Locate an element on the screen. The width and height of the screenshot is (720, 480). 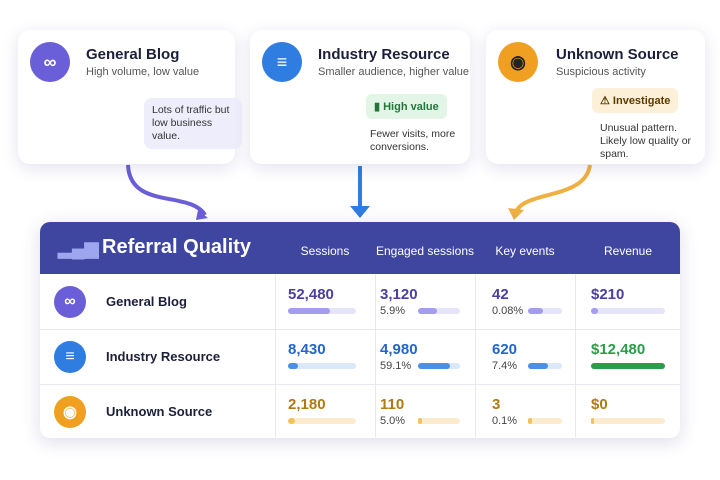
card-subtitle: Suspicious activity is located at coordinates (601, 72).